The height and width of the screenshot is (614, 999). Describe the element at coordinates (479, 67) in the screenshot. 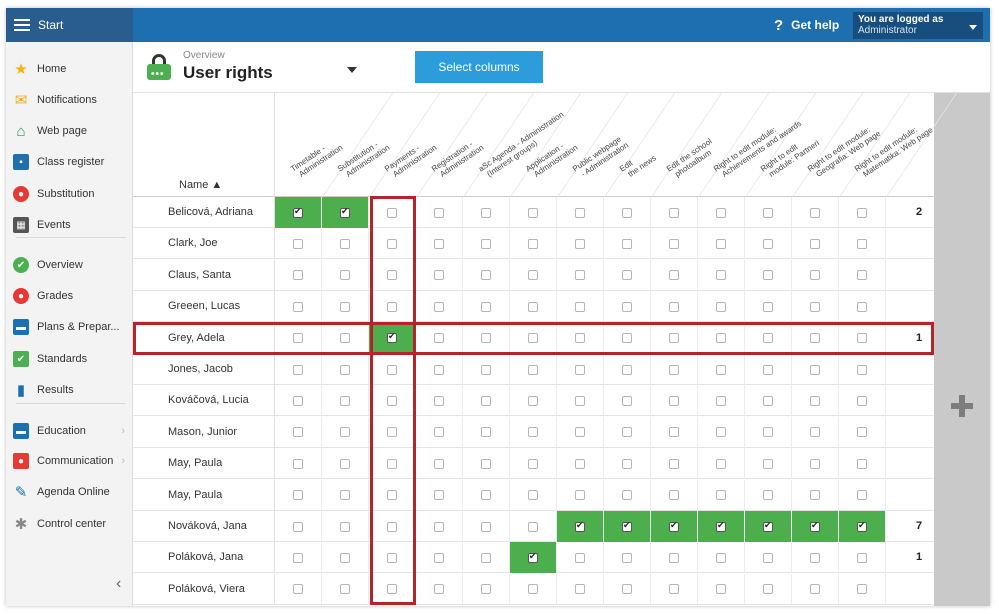

I see `select-columns-button: Select columns` at that location.